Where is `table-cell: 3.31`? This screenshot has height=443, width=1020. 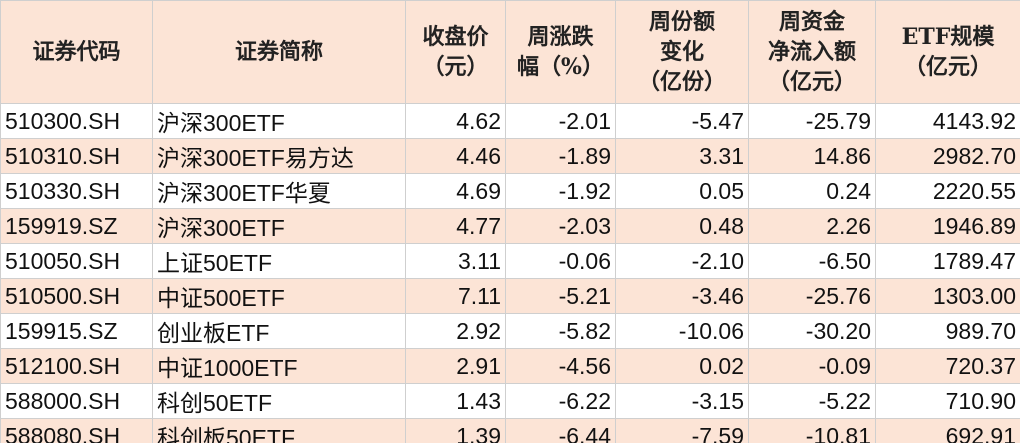 table-cell: 3.31 is located at coordinates (682, 156).